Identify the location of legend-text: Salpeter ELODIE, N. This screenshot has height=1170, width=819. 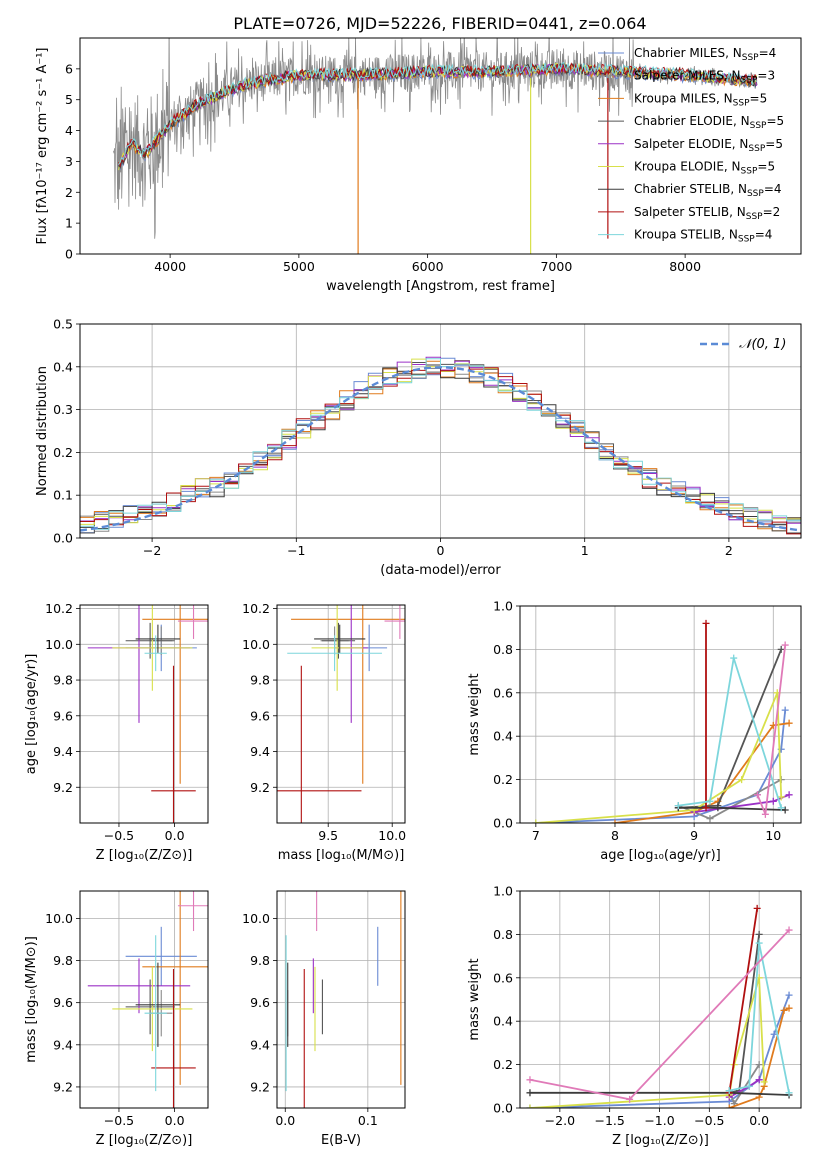
(691, 144).